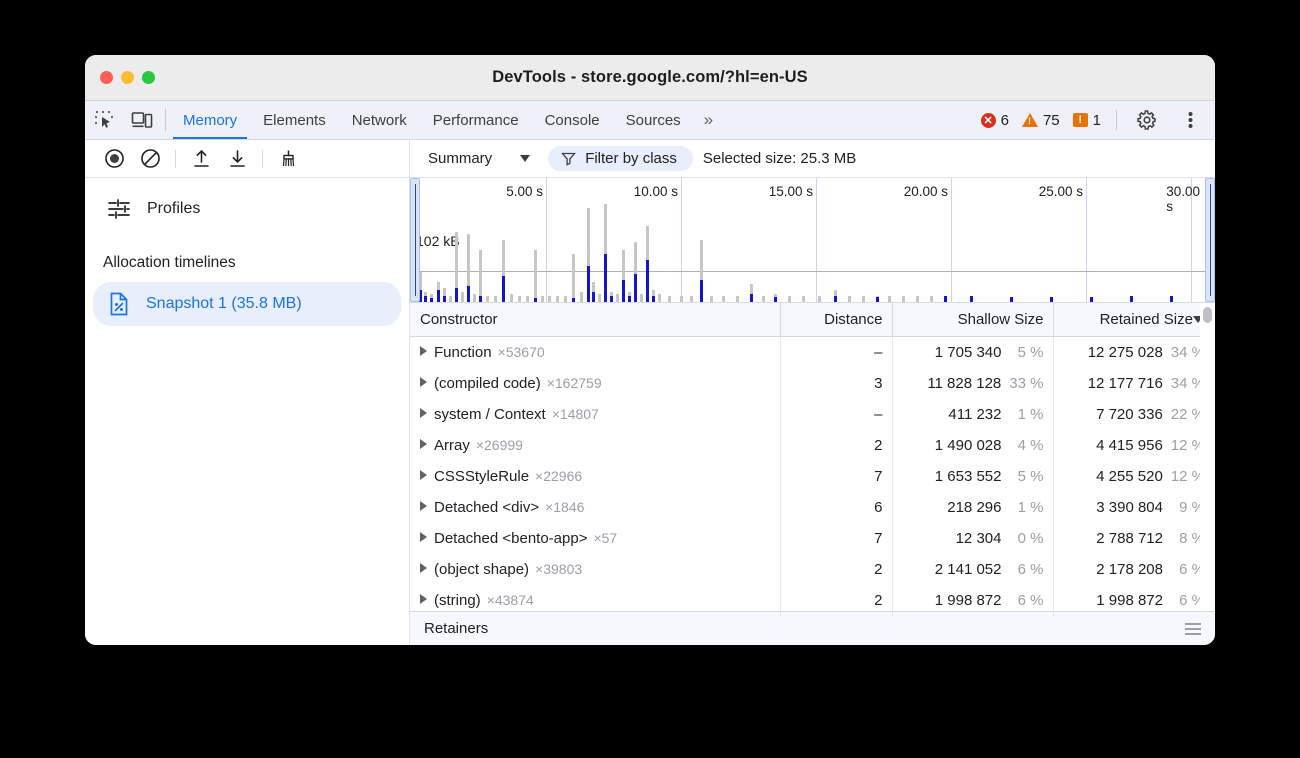  What do you see at coordinates (294, 120) in the screenshot?
I see `tab-elements: Elements` at bounding box center [294, 120].